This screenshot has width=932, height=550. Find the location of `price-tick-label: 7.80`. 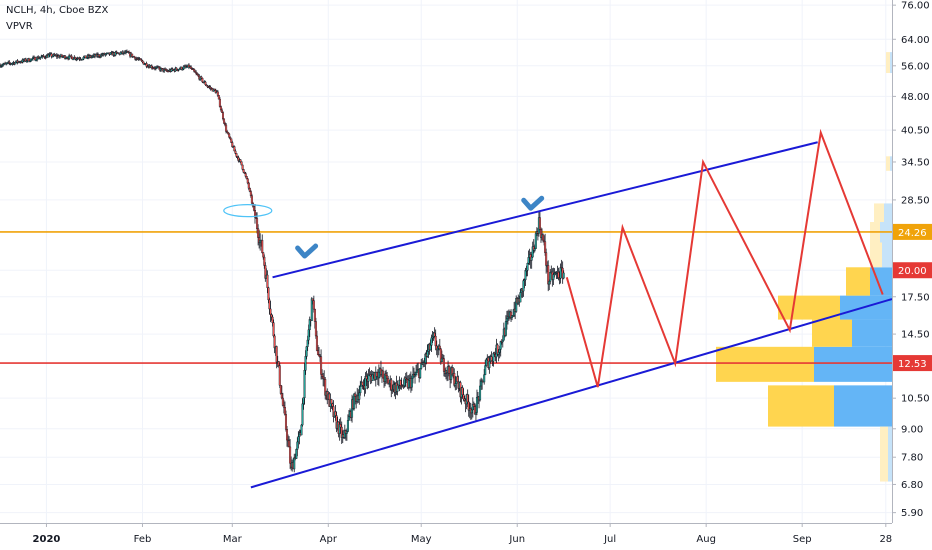

price-tick-label: 7.80 is located at coordinates (912, 458).